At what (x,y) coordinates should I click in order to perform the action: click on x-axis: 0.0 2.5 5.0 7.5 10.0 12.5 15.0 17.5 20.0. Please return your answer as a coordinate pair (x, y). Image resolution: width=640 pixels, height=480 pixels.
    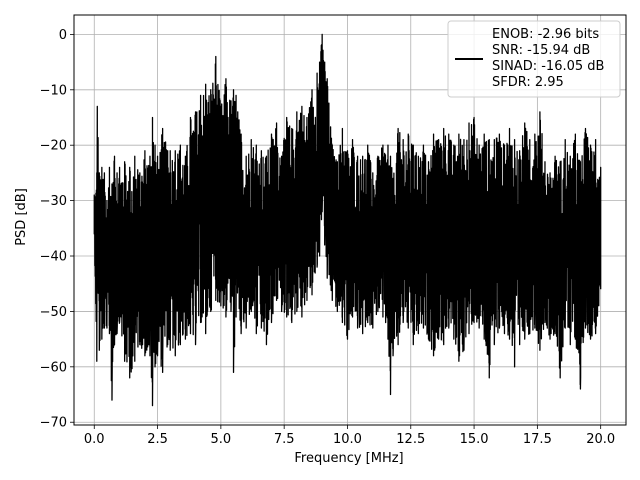
    Looking at the image, I should click on (349, 436).